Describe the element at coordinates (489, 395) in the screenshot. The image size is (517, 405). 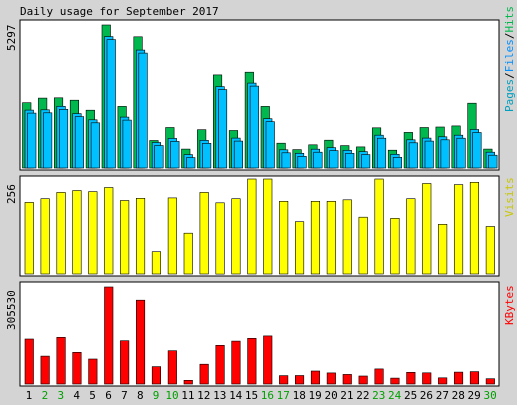
I see `day-tick-label: 30` at that location.